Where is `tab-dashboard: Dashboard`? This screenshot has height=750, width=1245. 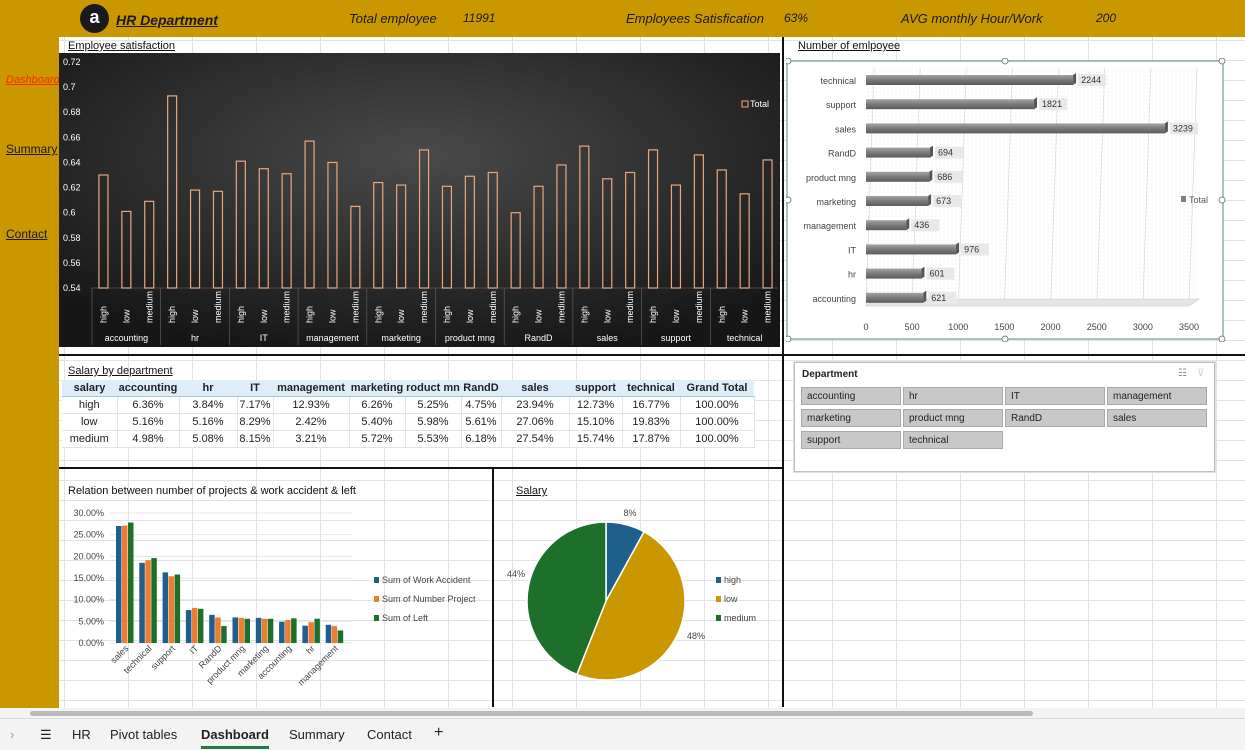
tab-dashboard: Dashboard is located at coordinates (235, 738).